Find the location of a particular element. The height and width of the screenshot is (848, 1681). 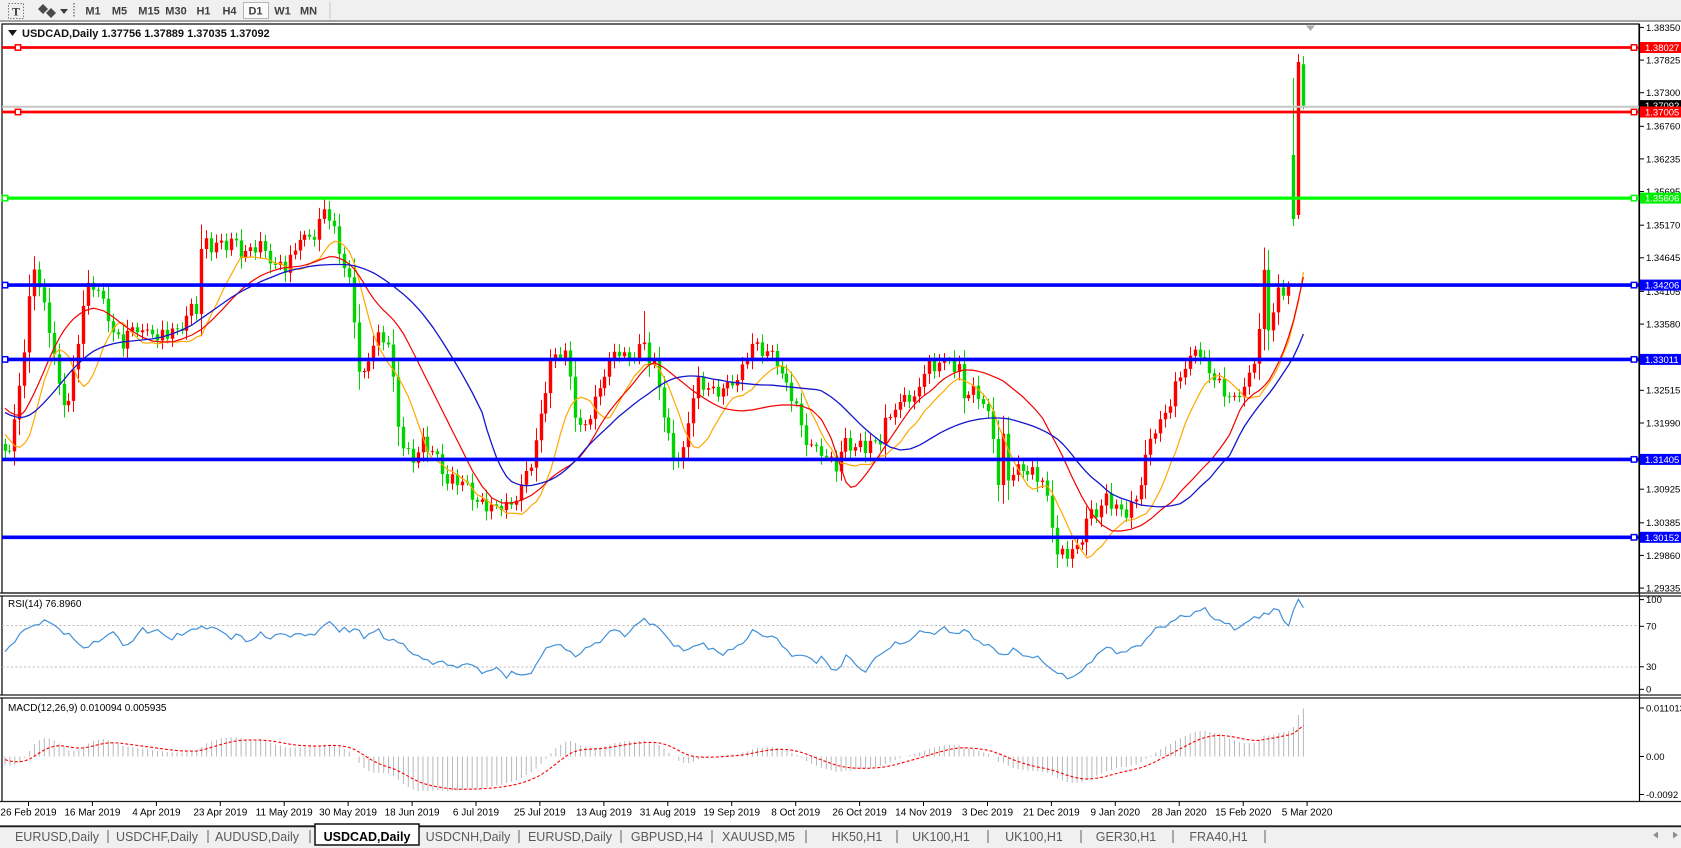

svg-text: 1.35170 is located at coordinates (1663, 226).